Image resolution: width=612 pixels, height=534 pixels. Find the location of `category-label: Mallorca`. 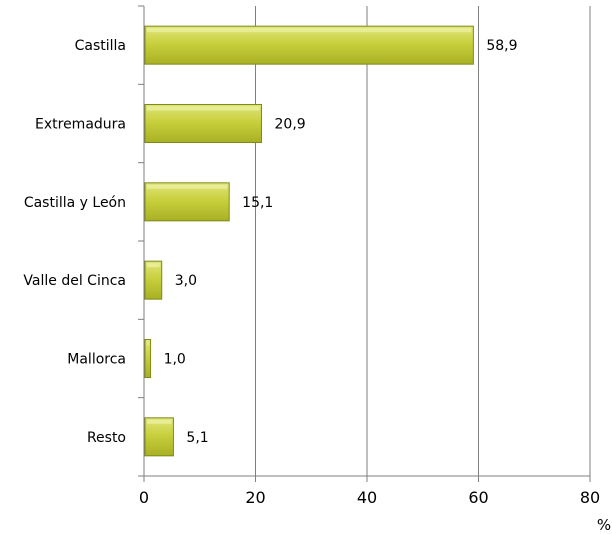

category-label: Mallorca is located at coordinates (96, 360).